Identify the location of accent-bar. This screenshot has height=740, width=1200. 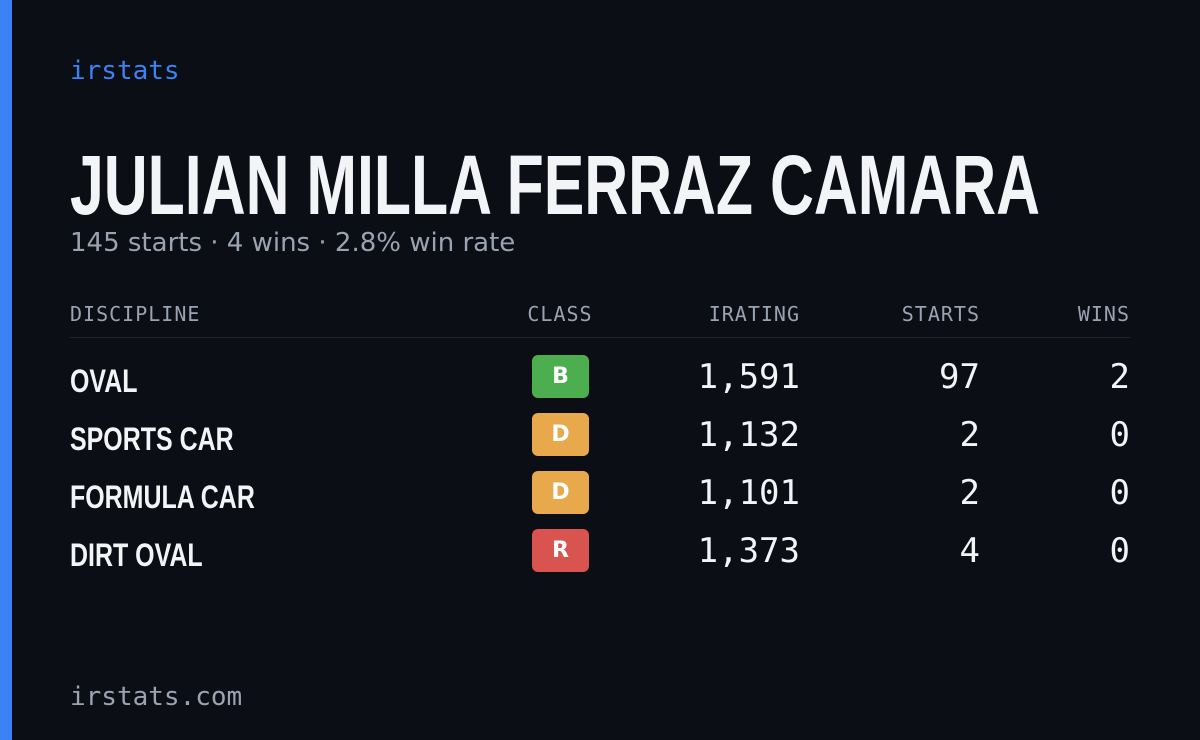
(6, 370).